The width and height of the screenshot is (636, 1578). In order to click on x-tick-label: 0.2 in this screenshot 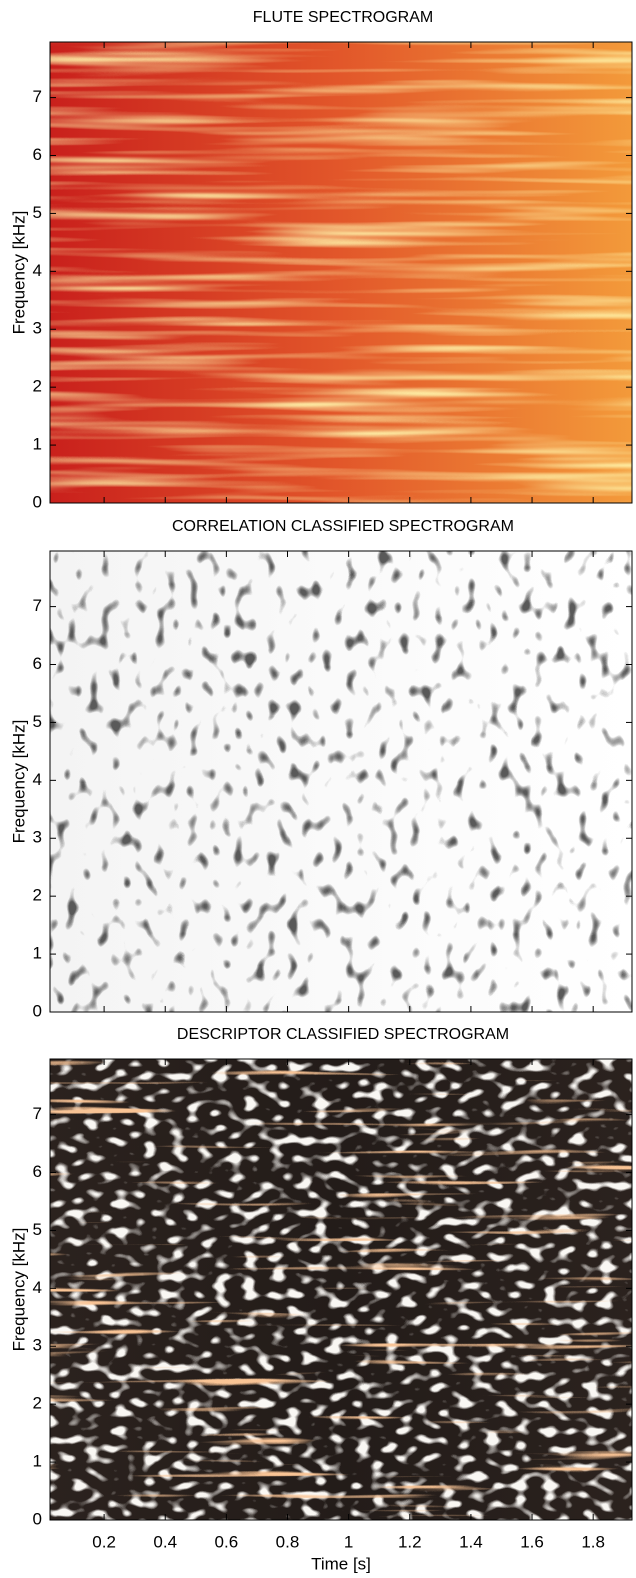, I will do `click(104, 1541)`.